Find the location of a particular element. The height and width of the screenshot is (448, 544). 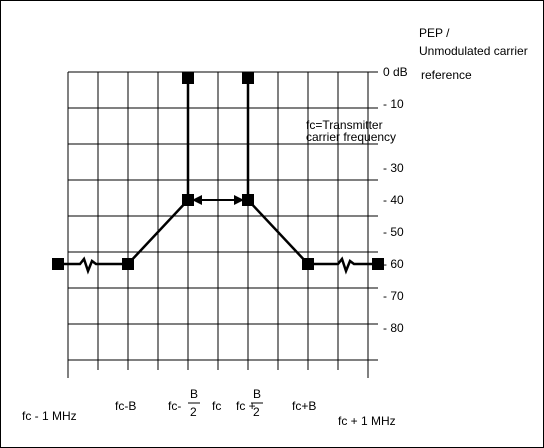

y-label-line-1: PEP / is located at coordinates (434, 33).